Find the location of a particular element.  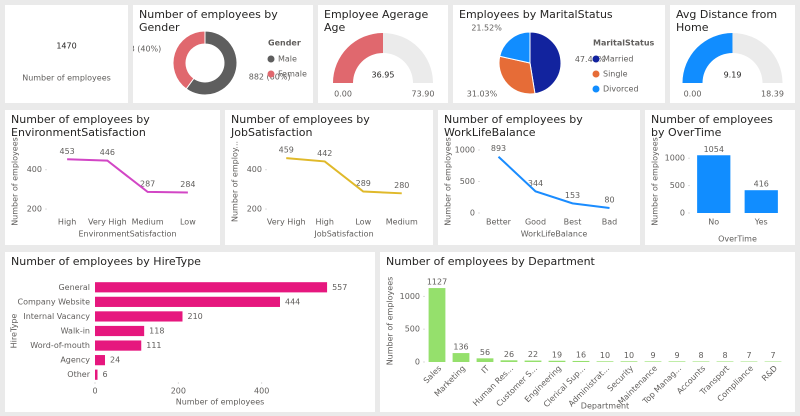

panel: 9.19 0.00 18.39 Avg Distance from Home is located at coordinates (732, 54).